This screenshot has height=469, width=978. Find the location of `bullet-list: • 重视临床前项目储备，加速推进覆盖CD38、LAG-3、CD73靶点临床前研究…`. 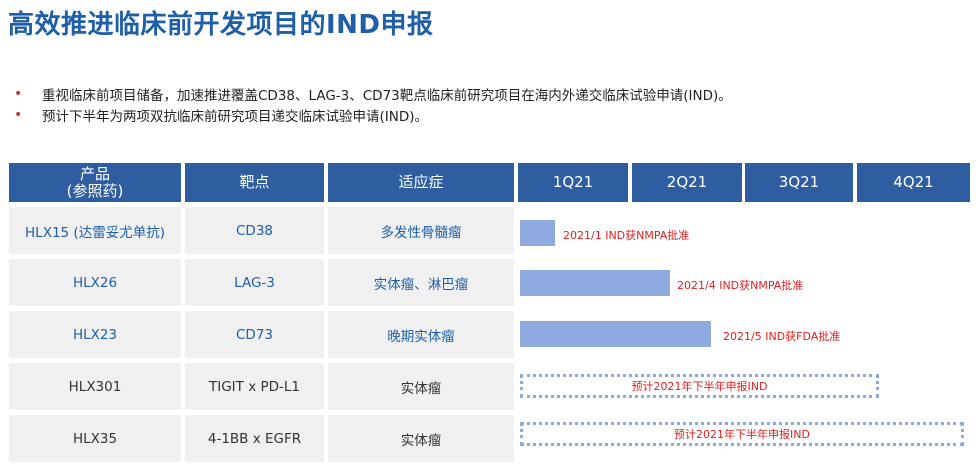

bullet-list: • 重视临床前项目储备，加速推进覆盖CD38、LAG-3、CD73靶点临床前研究… is located at coordinates (373, 104).